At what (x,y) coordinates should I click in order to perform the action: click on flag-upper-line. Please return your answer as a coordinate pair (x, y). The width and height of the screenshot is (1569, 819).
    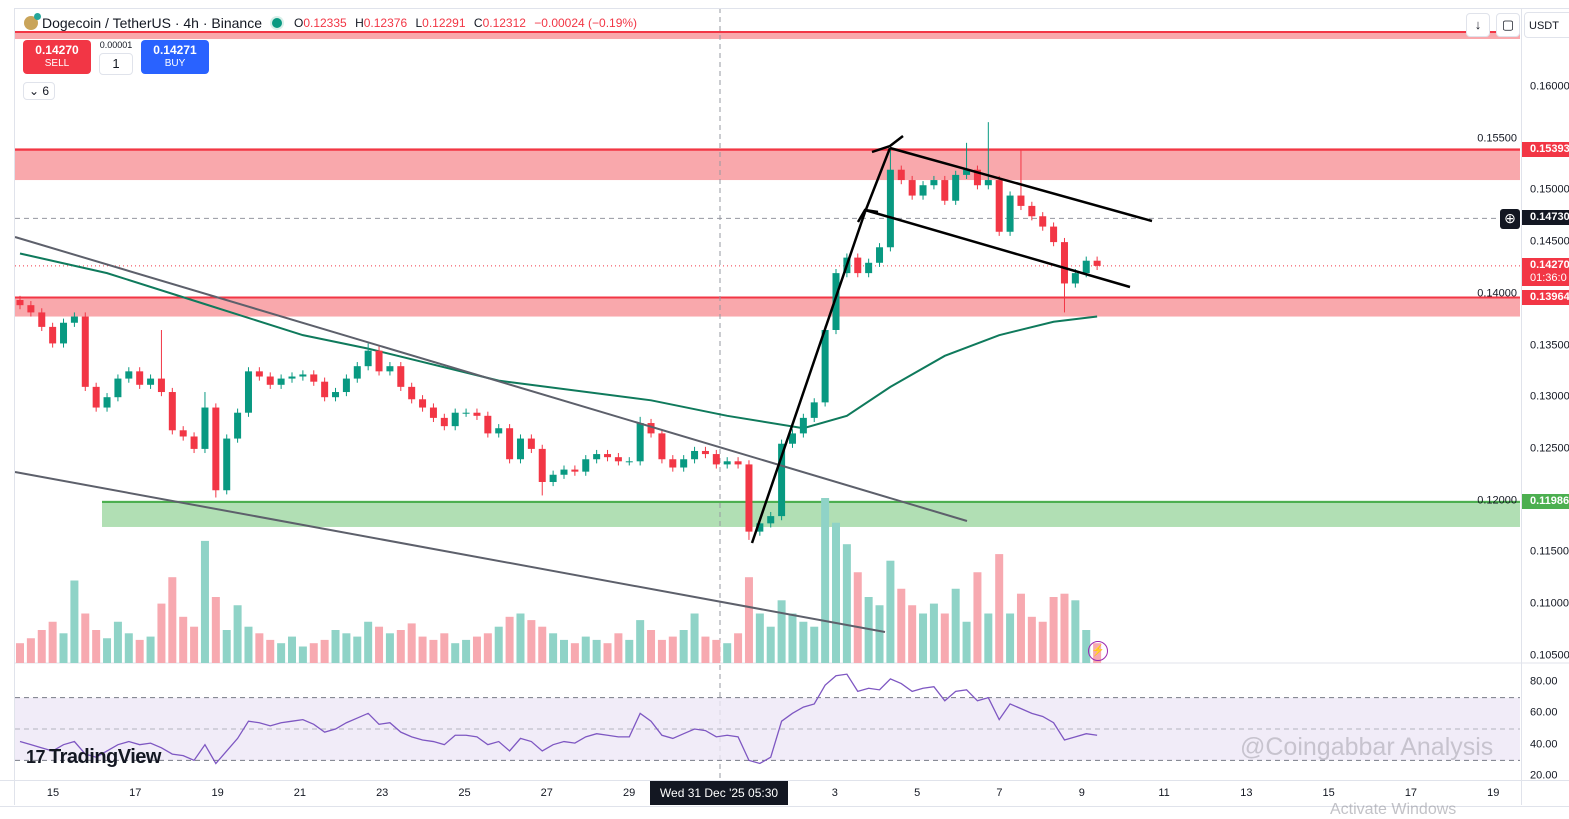
    Looking at the image, I should click on (1021, 184).